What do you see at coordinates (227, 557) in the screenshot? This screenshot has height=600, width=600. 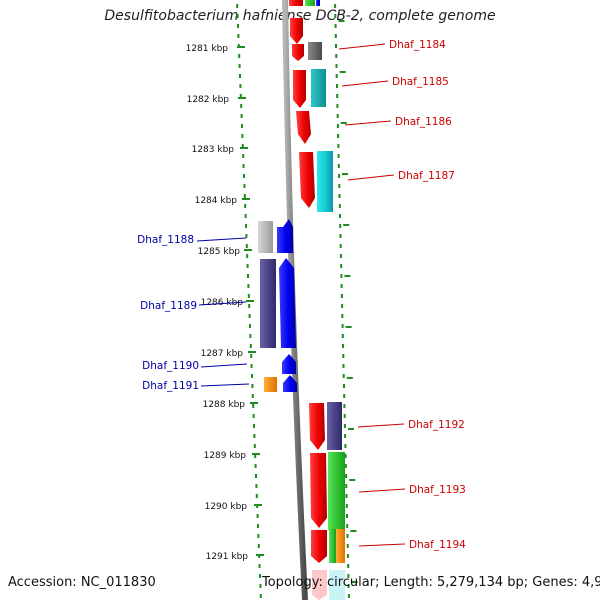 I see `kbp-label: 1291 kbp` at bounding box center [227, 557].